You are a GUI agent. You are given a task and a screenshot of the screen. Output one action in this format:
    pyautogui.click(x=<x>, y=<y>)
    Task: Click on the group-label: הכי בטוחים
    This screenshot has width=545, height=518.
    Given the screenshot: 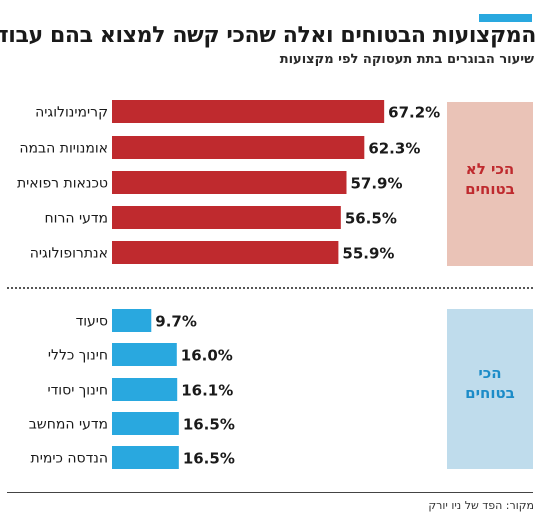 What is the action you would take?
    pyautogui.click(x=491, y=383)
    